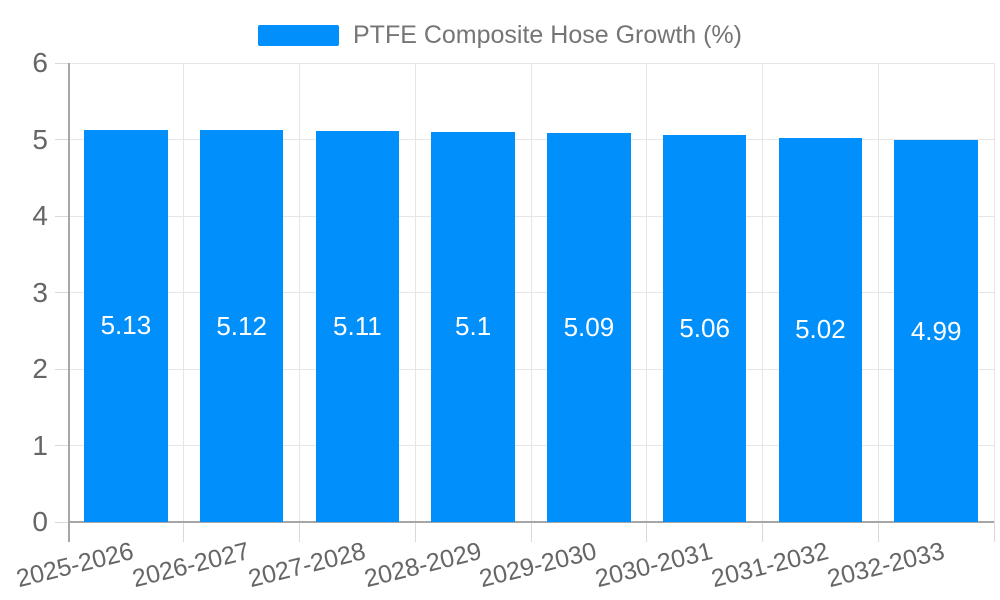 This screenshot has height=600, width=1000. What do you see at coordinates (770, 565) in the screenshot?
I see `x-axis-label: 2031-2032` at bounding box center [770, 565].